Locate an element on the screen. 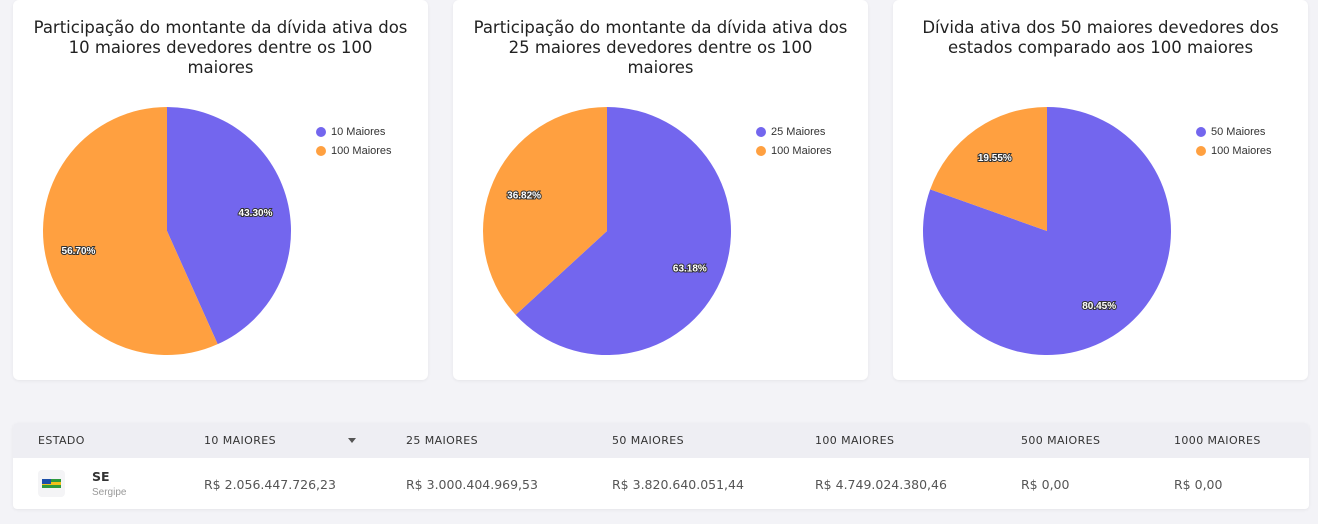  slice-percent-label: 56.70% is located at coordinates (79, 251).